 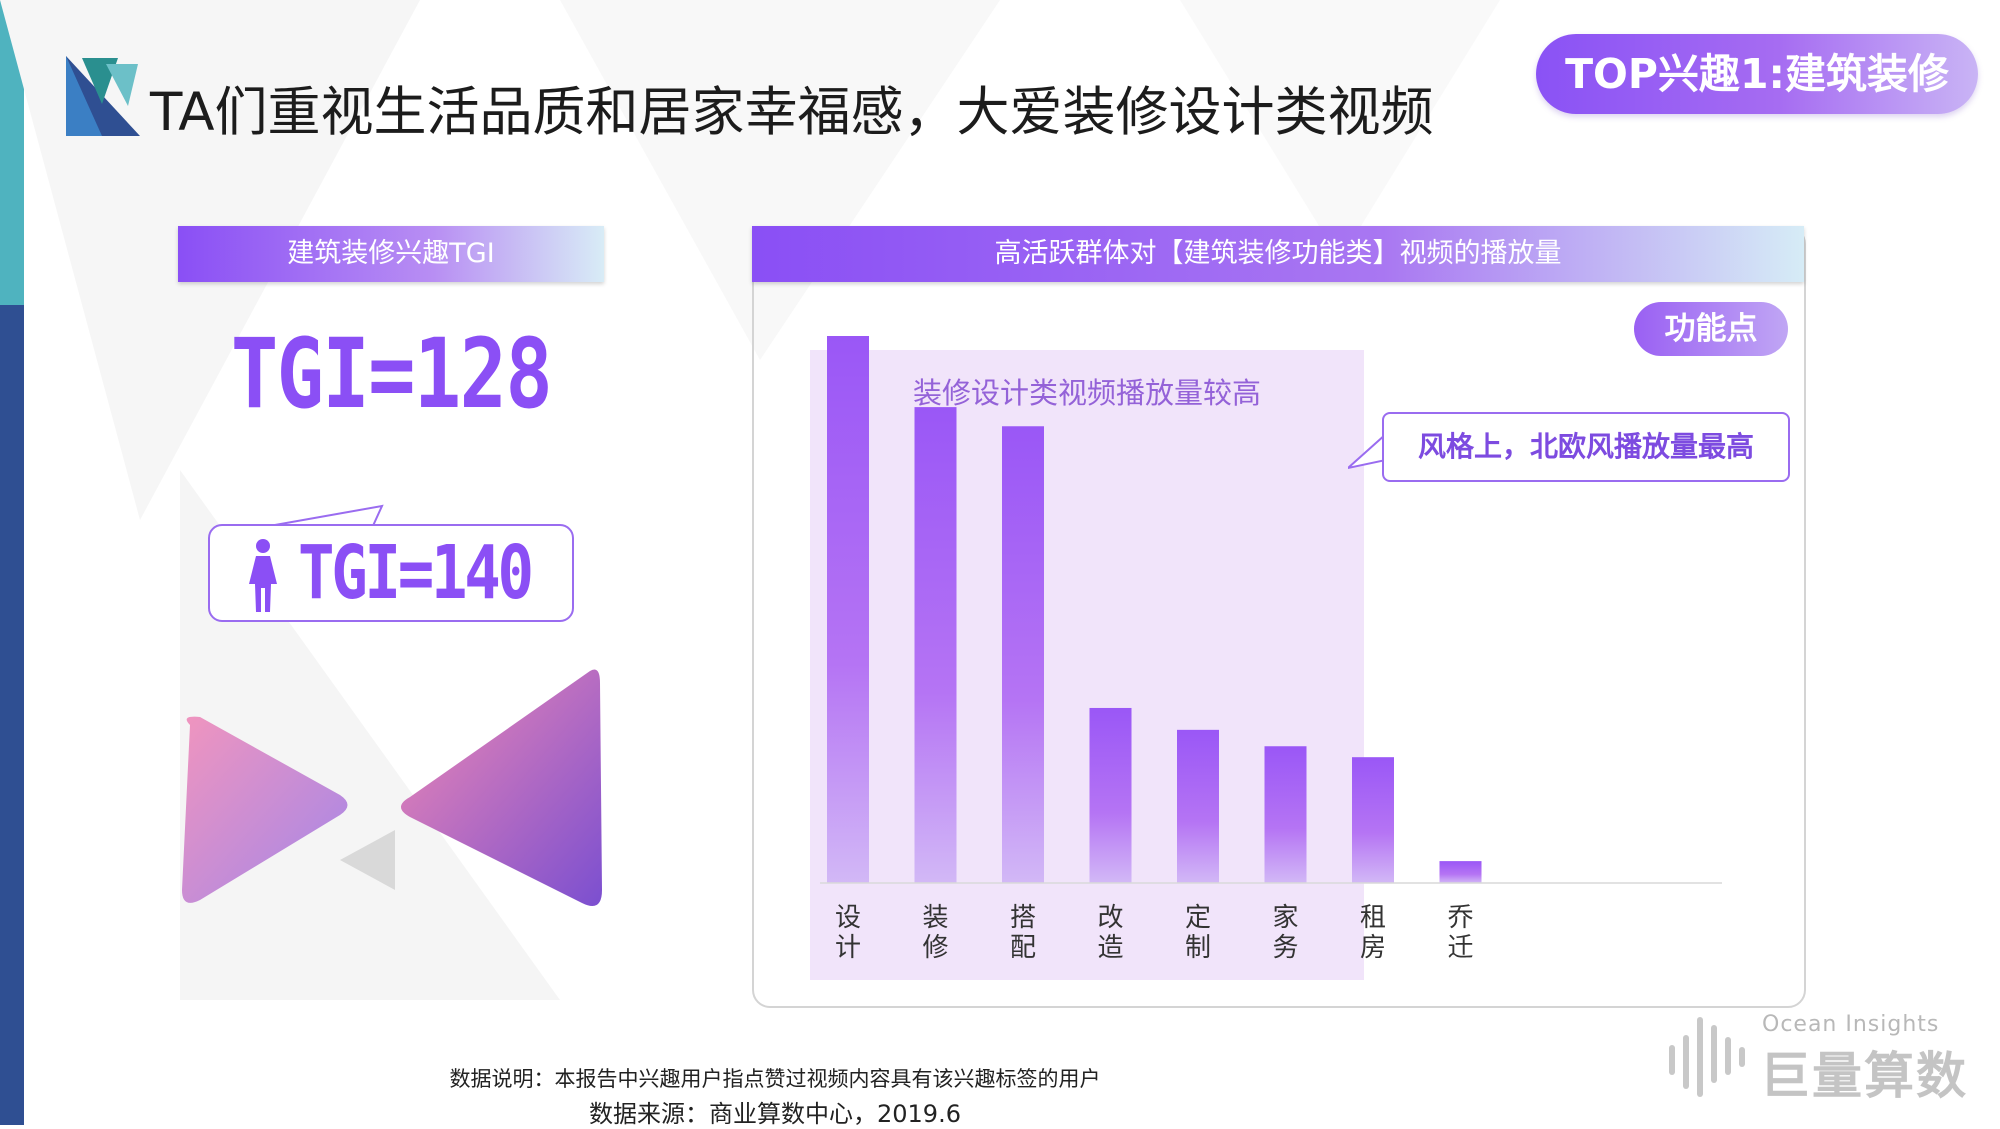 I want to click on company-logo, so click(x=103, y=96).